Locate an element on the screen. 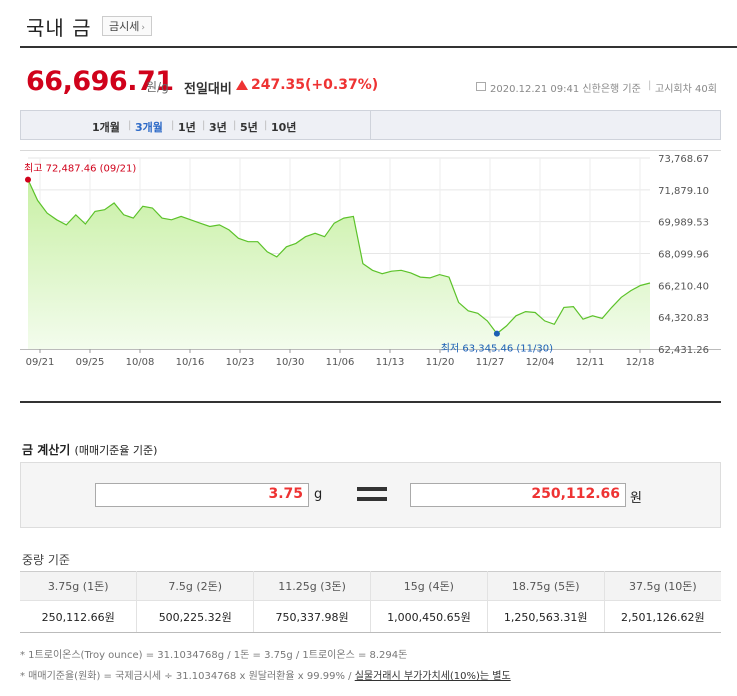 The image size is (737, 696). calculator-subtitle: (매매기준율 기준) is located at coordinates (116, 450).